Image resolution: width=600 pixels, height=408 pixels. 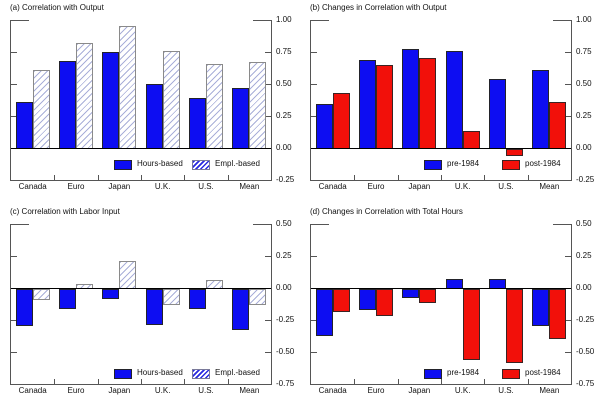 I want to click on legend-label: pre-1984, so click(x=463, y=372).